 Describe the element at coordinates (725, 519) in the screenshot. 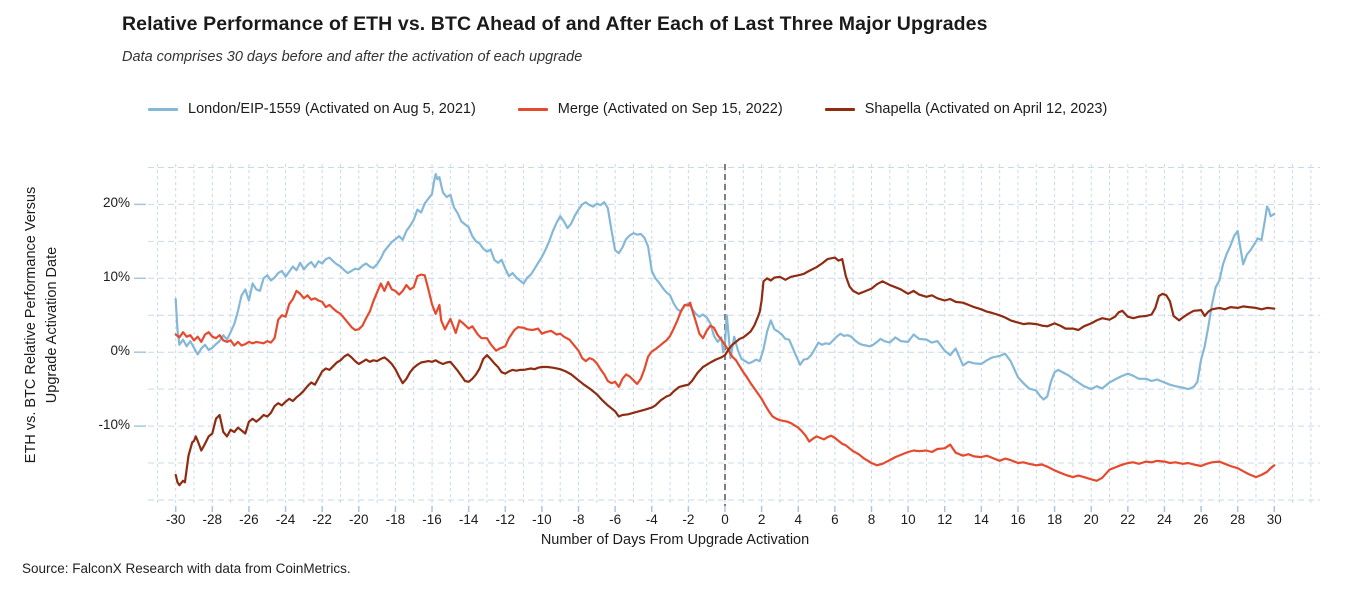

I see `x-tick-label: 0` at that location.